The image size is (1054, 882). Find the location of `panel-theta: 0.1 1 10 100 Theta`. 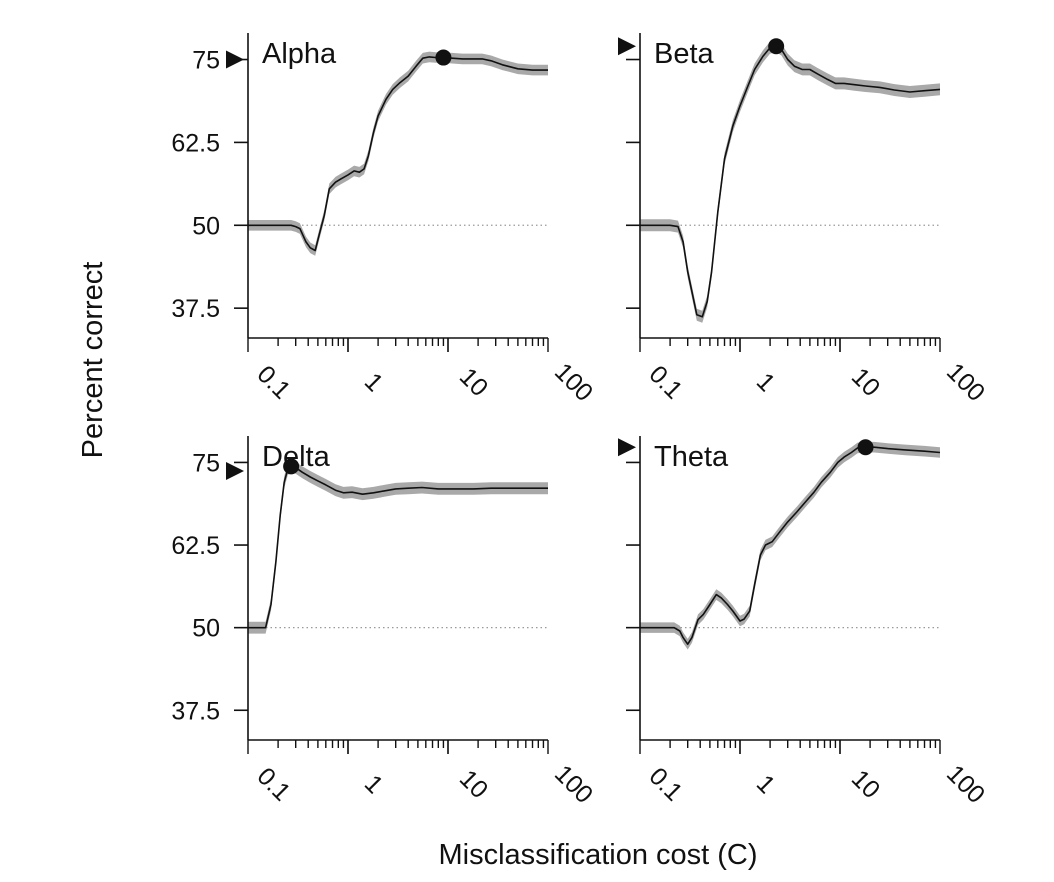

panel-theta: 0.1 1 10 100 Theta is located at coordinates (804, 622).